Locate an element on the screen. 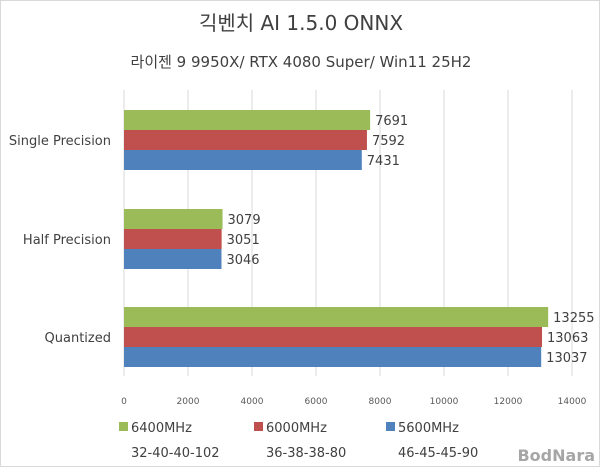 The image size is (600, 467). x-tick-label: 0 is located at coordinates (124, 402).